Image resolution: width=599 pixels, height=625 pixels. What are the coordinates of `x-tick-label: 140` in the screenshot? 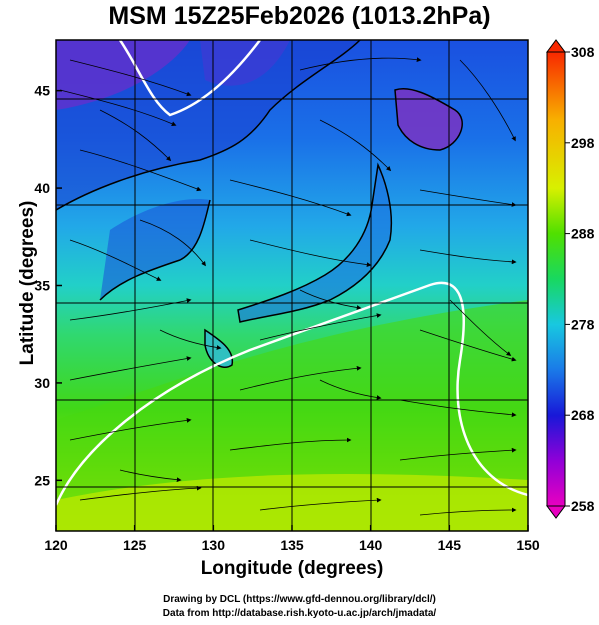 It's located at (371, 545).